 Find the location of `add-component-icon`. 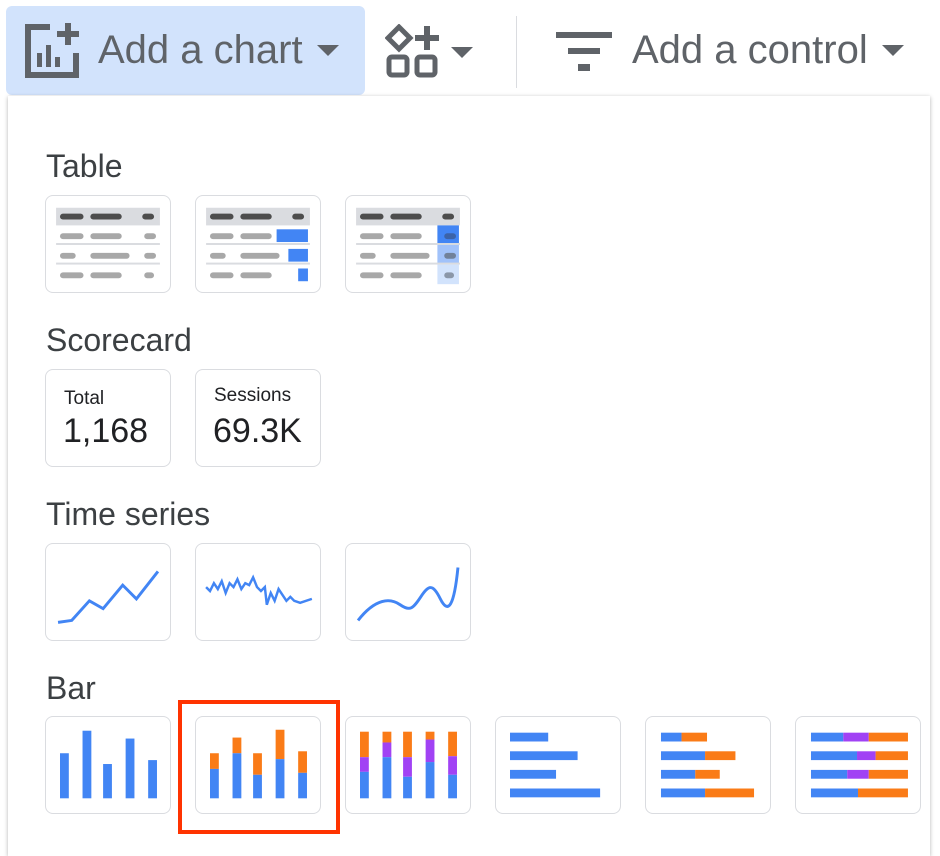

add-component-icon is located at coordinates (412, 51).